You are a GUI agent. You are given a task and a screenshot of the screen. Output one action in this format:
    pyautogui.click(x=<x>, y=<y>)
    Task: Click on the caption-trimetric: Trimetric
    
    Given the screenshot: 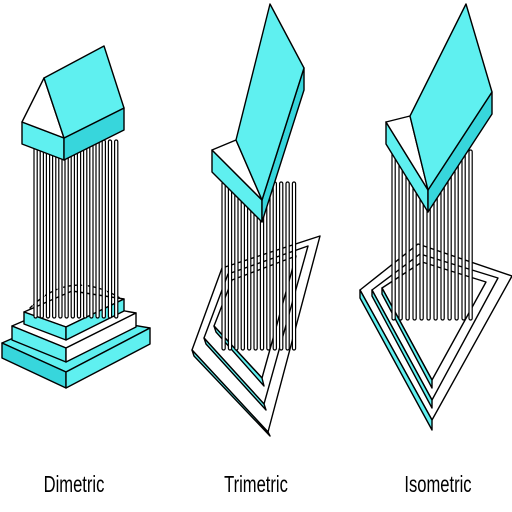 What is the action you would take?
    pyautogui.click(x=256, y=484)
    